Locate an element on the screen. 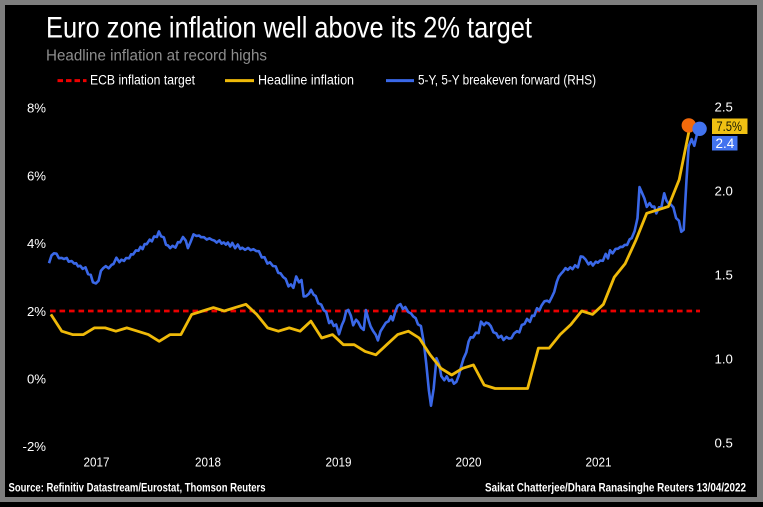 The width and height of the screenshot is (763, 507). svg-text: 2020 is located at coordinates (469, 462).